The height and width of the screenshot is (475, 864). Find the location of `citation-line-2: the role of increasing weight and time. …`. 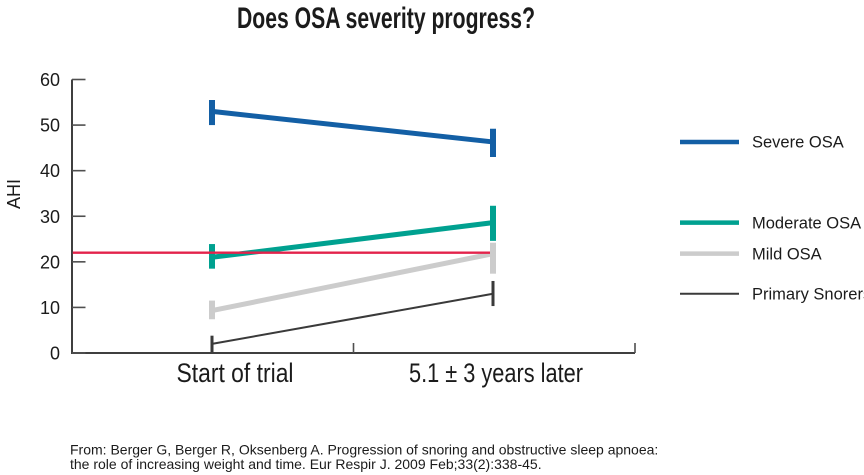

citation-line-2: the role of increasing weight and time. … is located at coordinates (306, 464).